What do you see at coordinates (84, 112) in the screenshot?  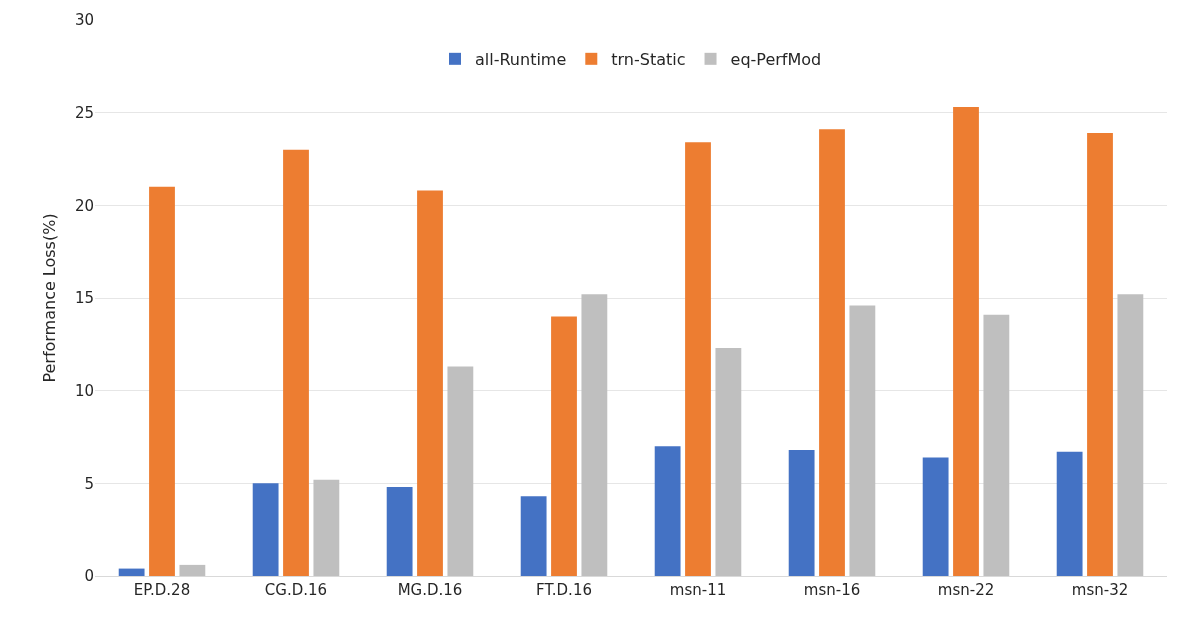 I see `y-tick-label: 25` at bounding box center [84, 112].